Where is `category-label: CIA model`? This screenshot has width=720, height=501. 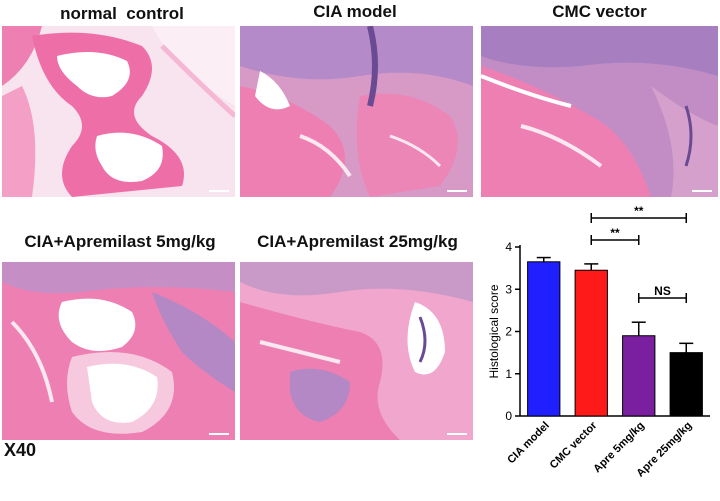
category-label: CIA model is located at coordinates (528, 443).